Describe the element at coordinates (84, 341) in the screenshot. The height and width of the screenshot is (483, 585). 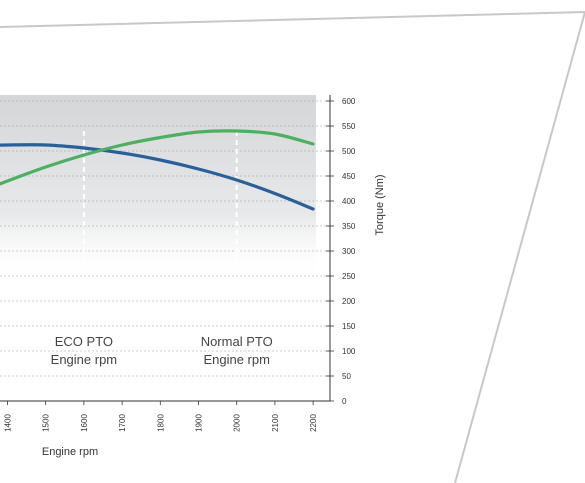
I see `annotation-line1: ECO PTO` at that location.